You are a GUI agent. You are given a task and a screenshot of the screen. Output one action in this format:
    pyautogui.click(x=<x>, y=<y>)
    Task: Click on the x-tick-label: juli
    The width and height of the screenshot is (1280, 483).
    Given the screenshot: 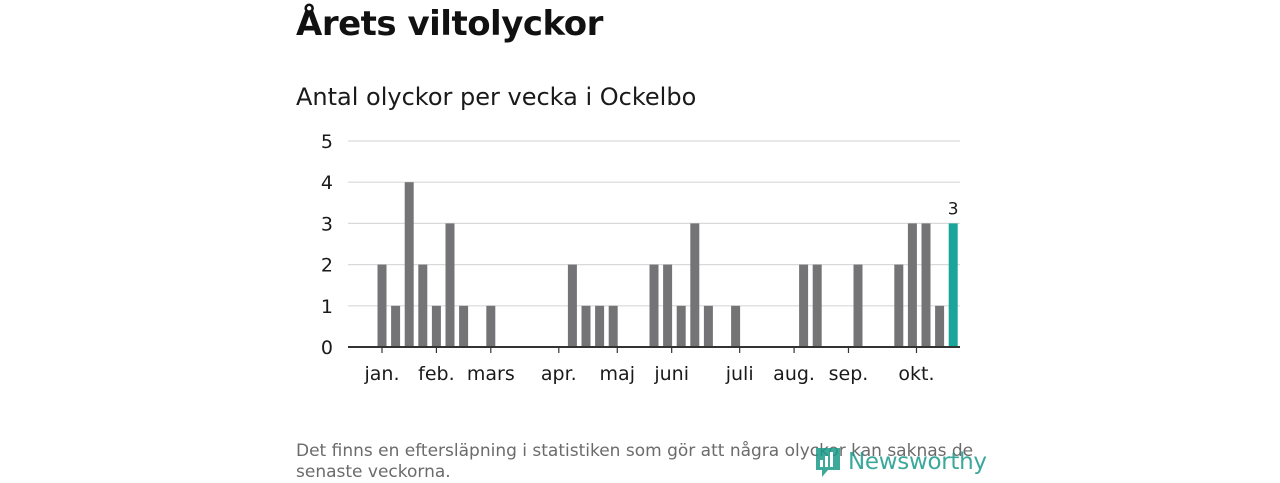 What is the action you would take?
    pyautogui.click(x=739, y=374)
    